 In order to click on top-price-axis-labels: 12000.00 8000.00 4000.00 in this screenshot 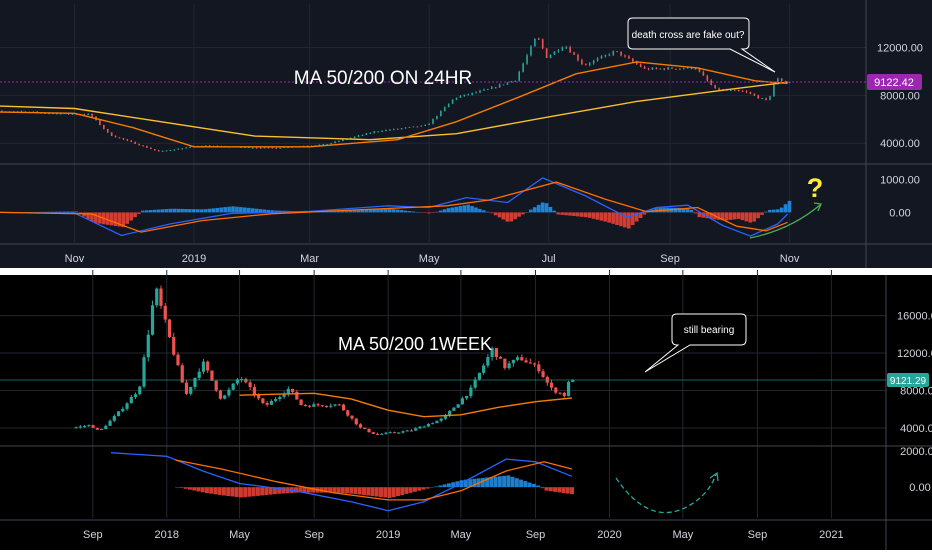, I will do `click(900, 97)`.